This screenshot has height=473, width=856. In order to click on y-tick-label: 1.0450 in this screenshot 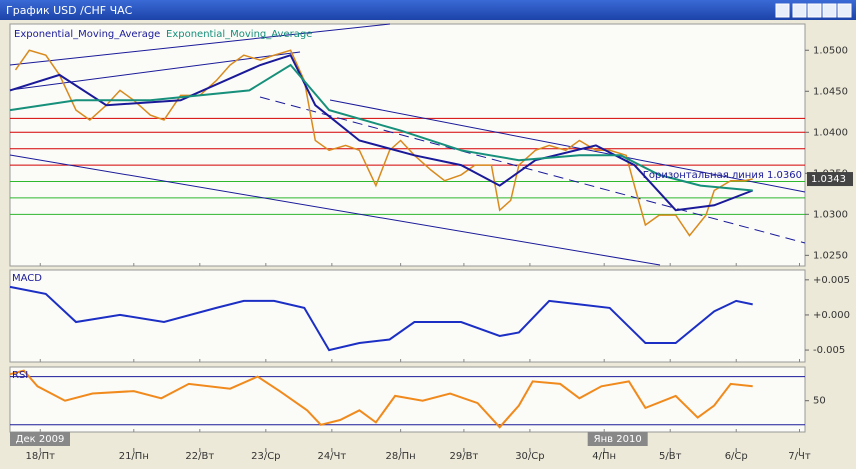, I will do `click(830, 91)`.